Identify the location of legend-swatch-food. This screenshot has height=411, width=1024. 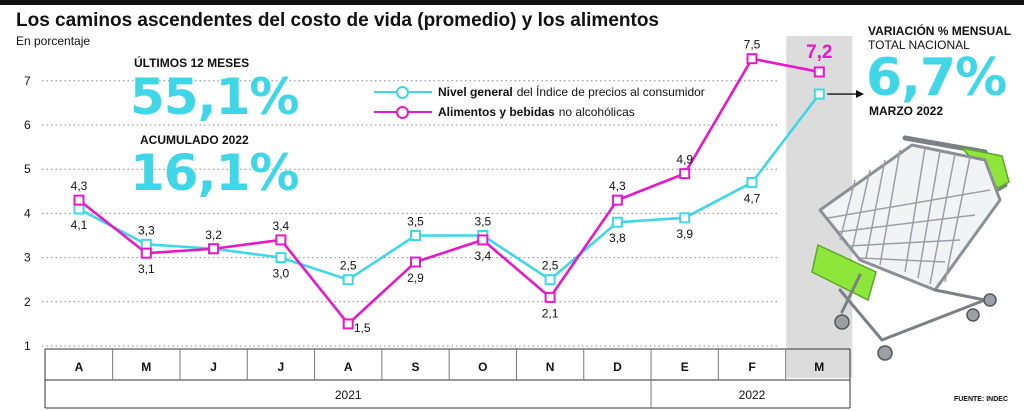
(403, 112).